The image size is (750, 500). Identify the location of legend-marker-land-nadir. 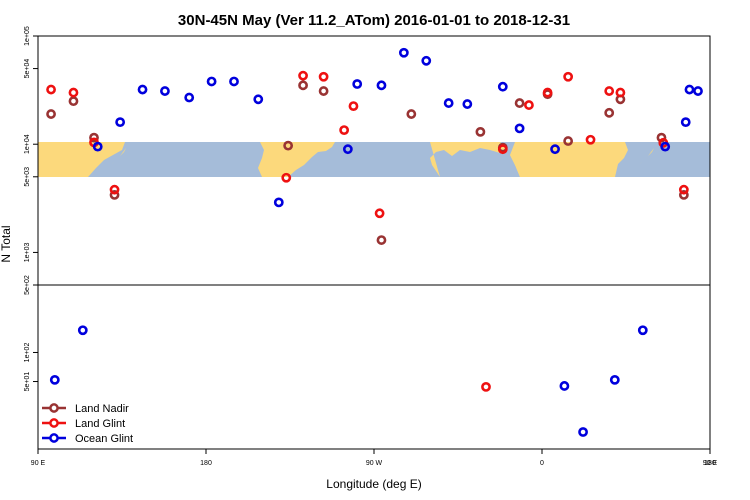
(54, 408).